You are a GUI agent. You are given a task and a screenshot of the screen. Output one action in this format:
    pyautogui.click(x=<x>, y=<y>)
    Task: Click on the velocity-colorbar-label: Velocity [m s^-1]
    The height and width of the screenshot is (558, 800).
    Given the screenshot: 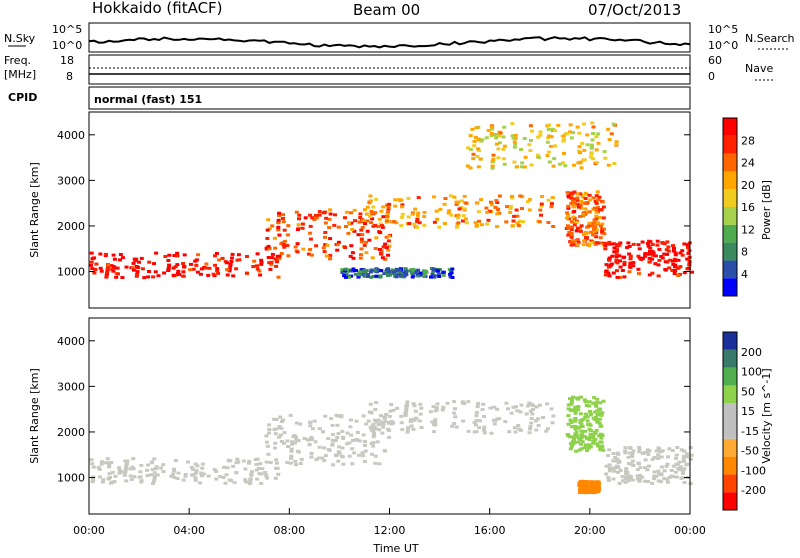 What is the action you would take?
    pyautogui.click(x=766, y=415)
    